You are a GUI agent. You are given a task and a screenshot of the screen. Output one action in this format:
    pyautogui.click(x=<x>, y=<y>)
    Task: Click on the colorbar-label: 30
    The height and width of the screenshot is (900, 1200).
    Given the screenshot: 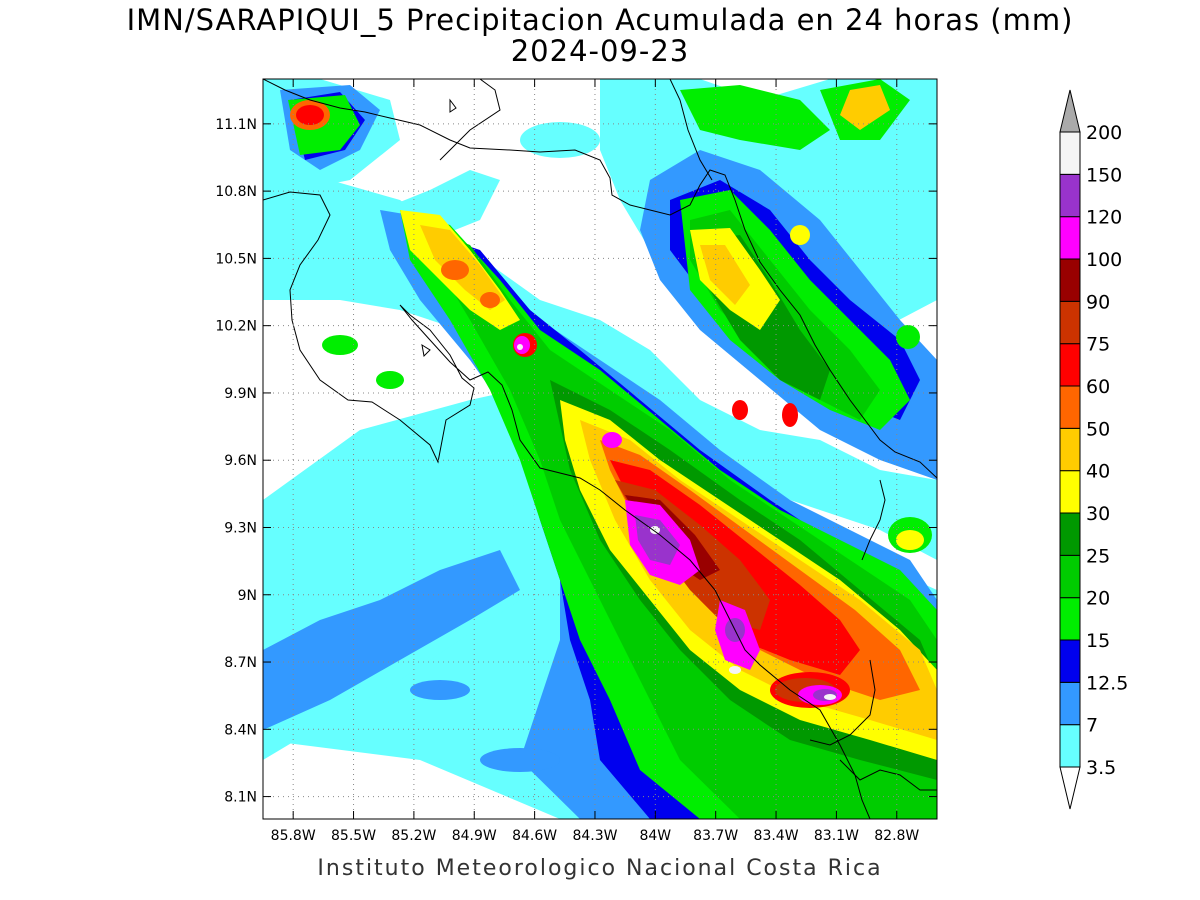 What is the action you would take?
    pyautogui.click(x=1098, y=514)
    